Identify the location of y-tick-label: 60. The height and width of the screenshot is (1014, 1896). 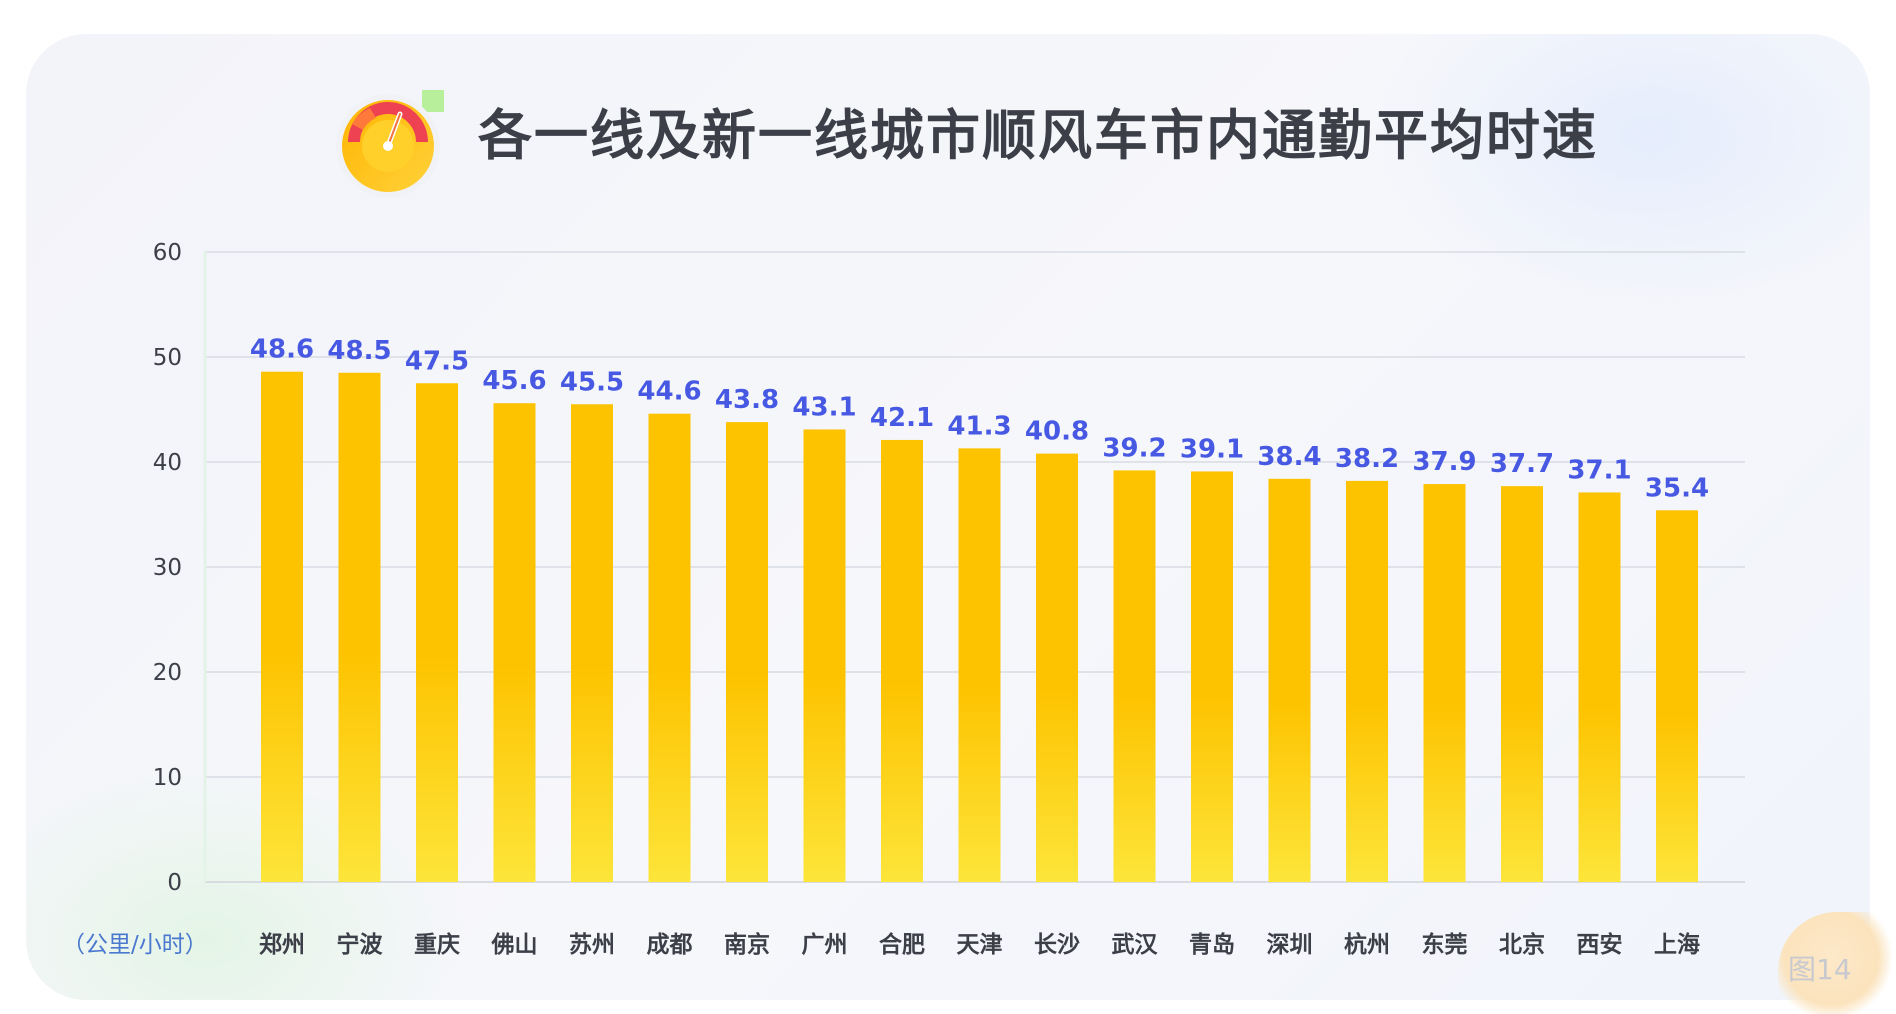
(167, 253).